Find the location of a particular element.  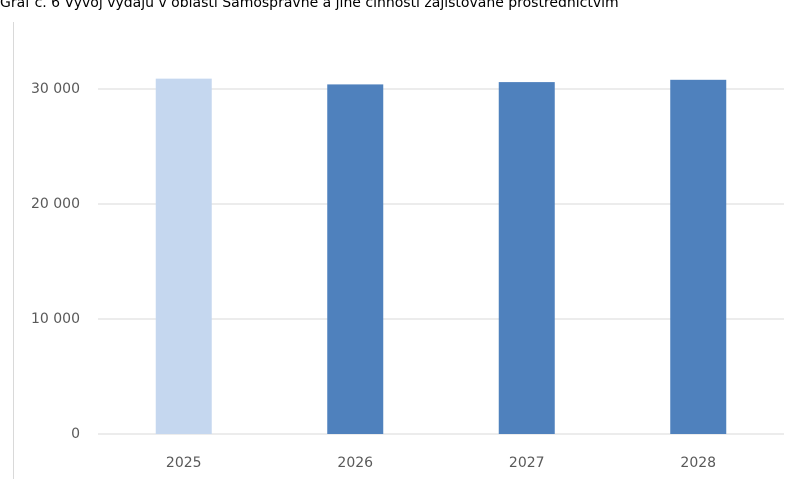

y-tick-label: 0 is located at coordinates (75, 434).